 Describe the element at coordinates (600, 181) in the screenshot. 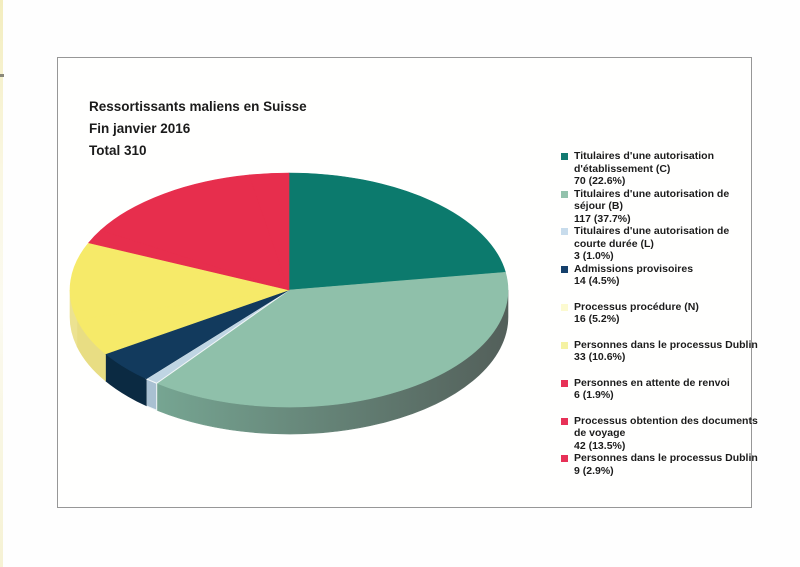

I see `legend-value: 70 (22.6%)` at that location.